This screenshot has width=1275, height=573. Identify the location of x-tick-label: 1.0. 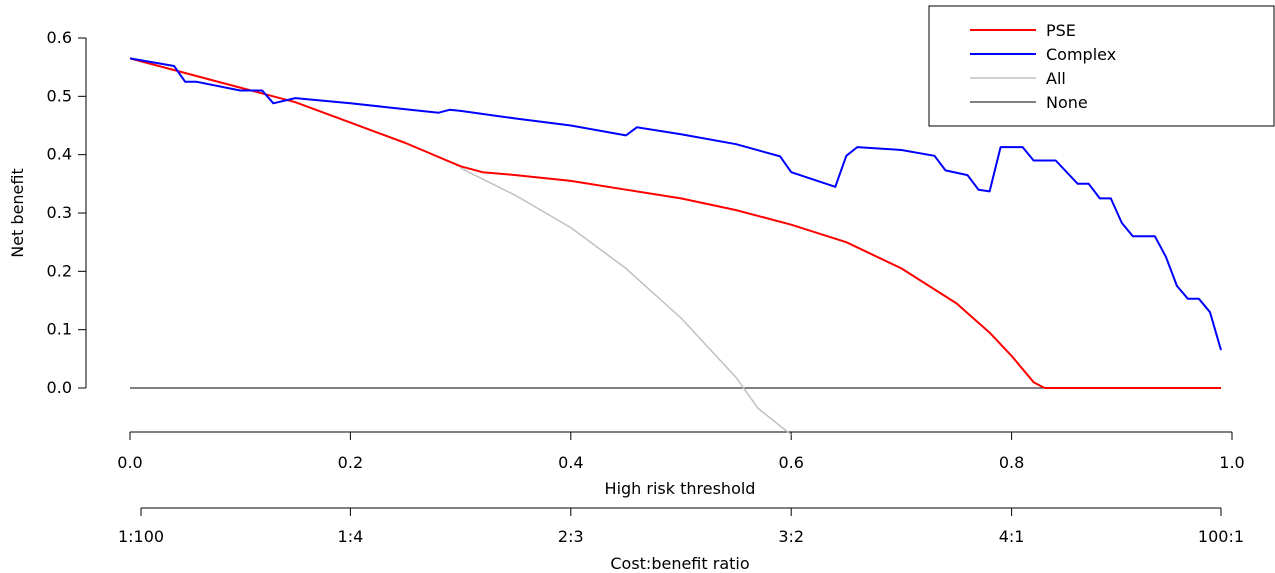
(1231, 462).